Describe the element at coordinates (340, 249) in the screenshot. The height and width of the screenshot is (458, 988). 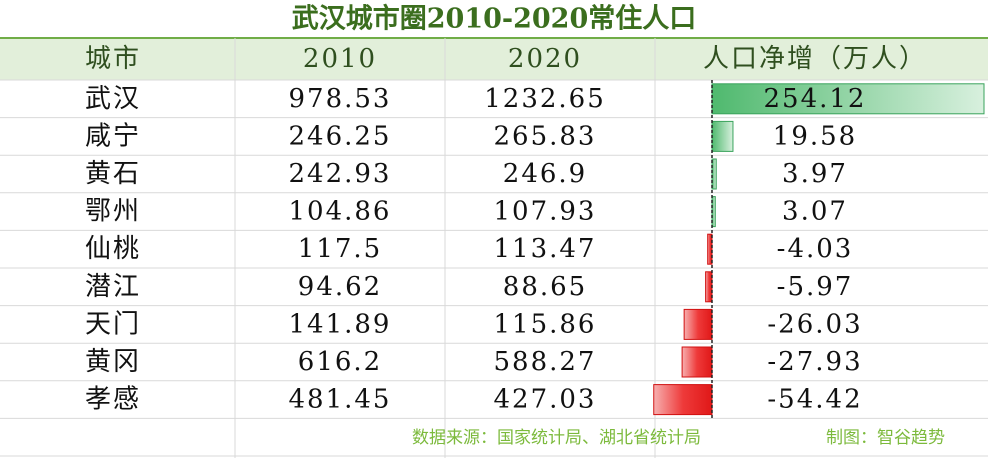
I see `number-cell: 117.5` at that location.